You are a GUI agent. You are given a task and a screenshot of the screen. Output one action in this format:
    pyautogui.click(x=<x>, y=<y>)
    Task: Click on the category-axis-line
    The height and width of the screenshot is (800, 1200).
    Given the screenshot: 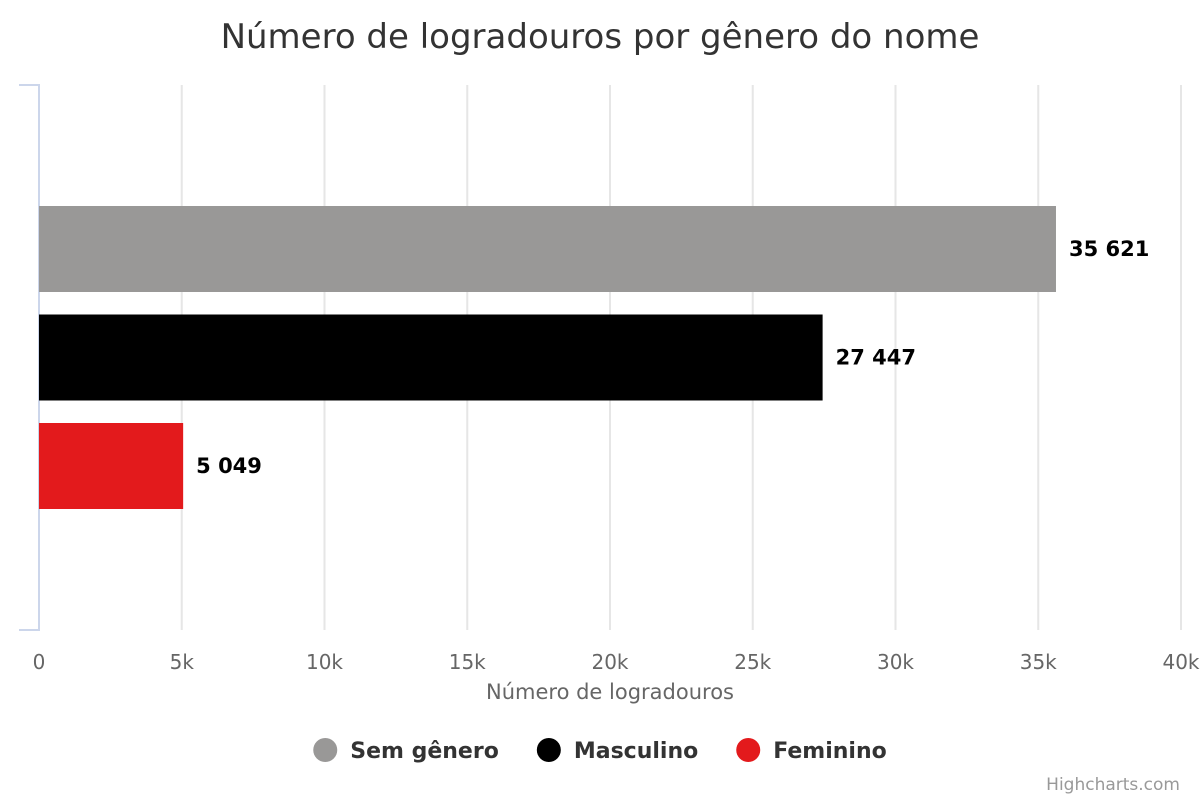 What is the action you would take?
    pyautogui.click(x=29, y=357)
    